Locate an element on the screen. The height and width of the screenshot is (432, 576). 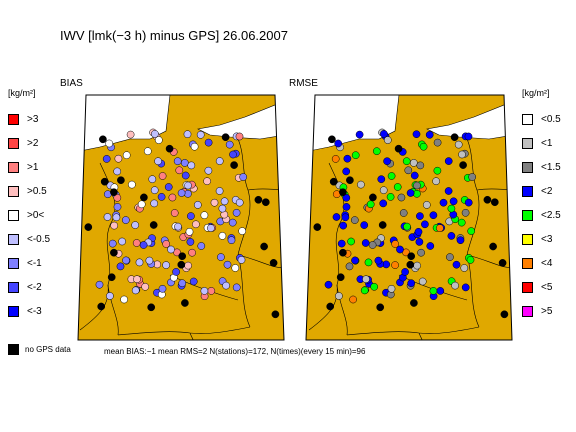
bias-unit-label: [kg/m²] is located at coordinates (22, 93).